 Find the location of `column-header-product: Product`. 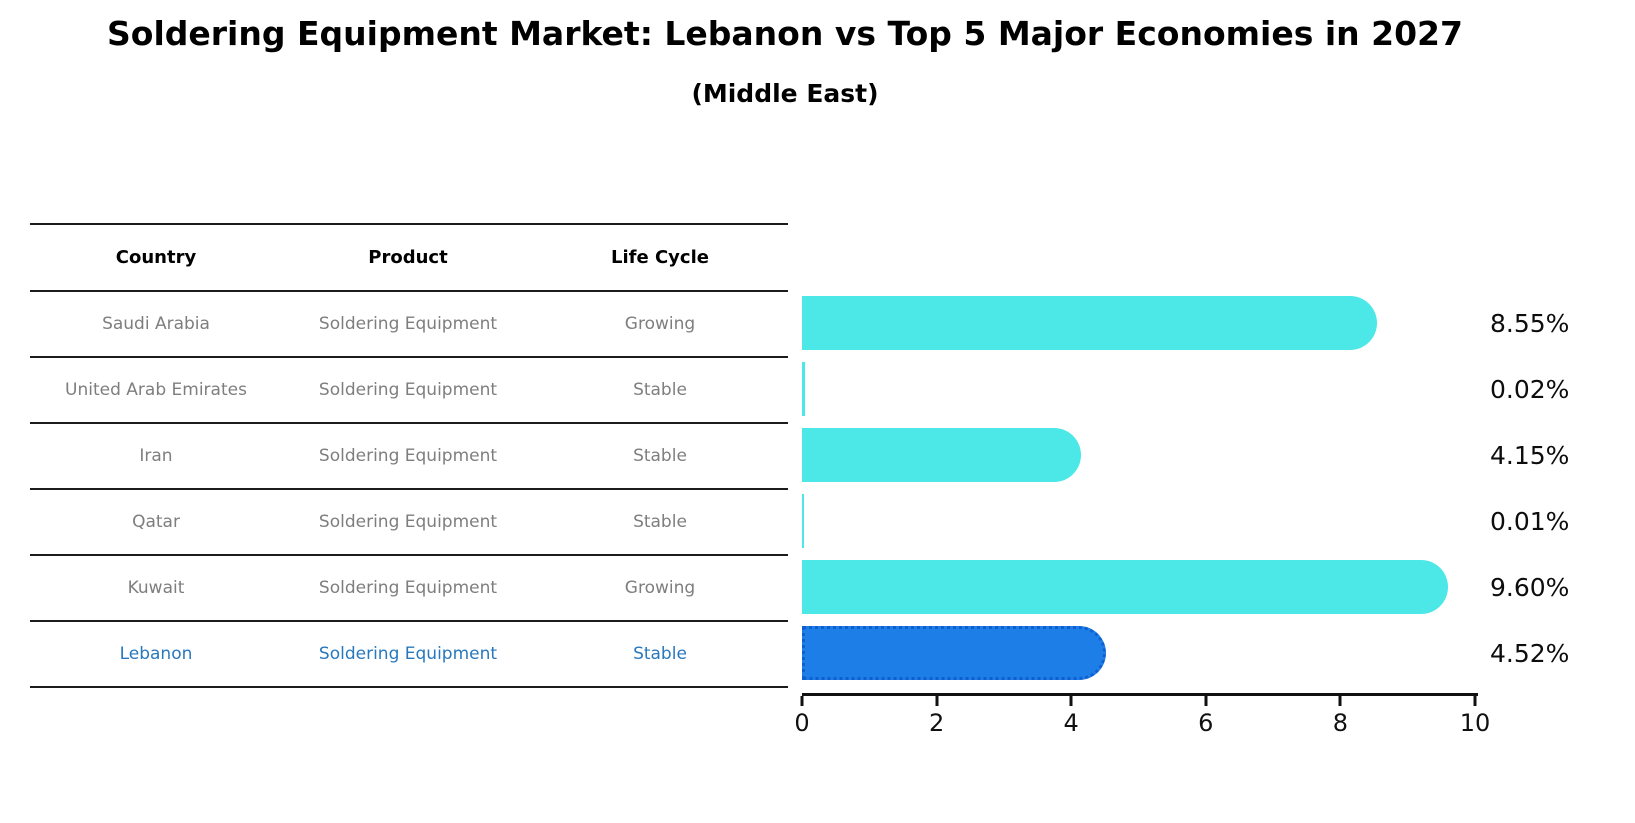

column-header-product: Product is located at coordinates (408, 257).